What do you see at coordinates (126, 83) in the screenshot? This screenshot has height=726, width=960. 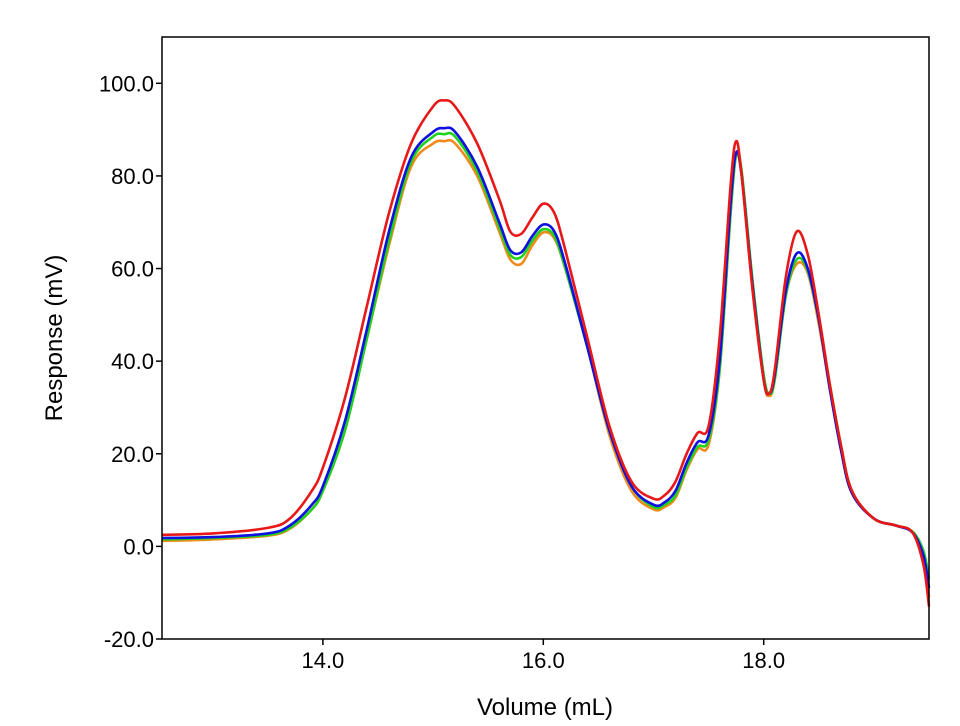 I see `y-tick-label: 100.0` at bounding box center [126, 83].